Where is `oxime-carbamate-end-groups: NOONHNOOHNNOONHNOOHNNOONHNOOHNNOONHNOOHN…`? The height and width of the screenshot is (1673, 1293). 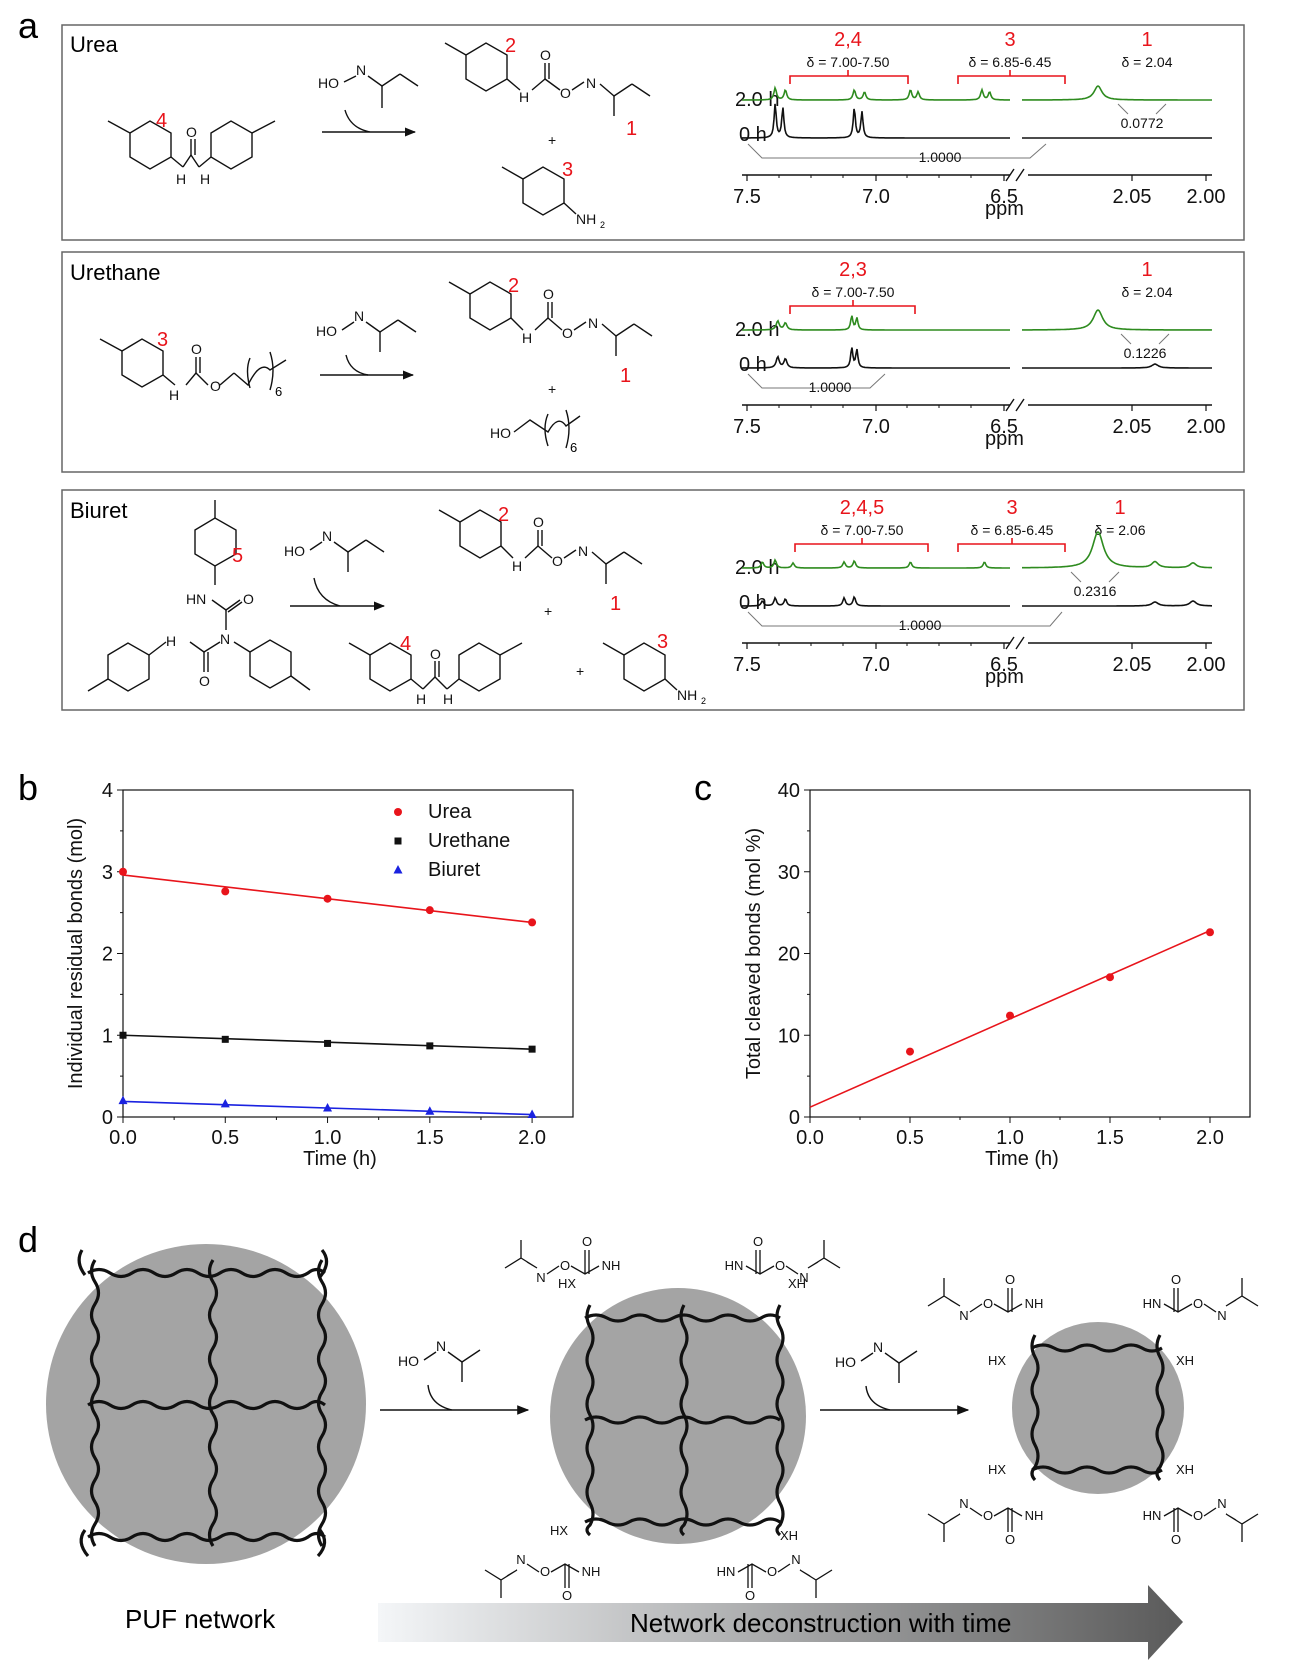 oxime-carbamate-end-groups: NOONHNOOHNNOONHNOOHNNOONHNOOHNNOONHNOOHN… is located at coordinates (871, 1418).